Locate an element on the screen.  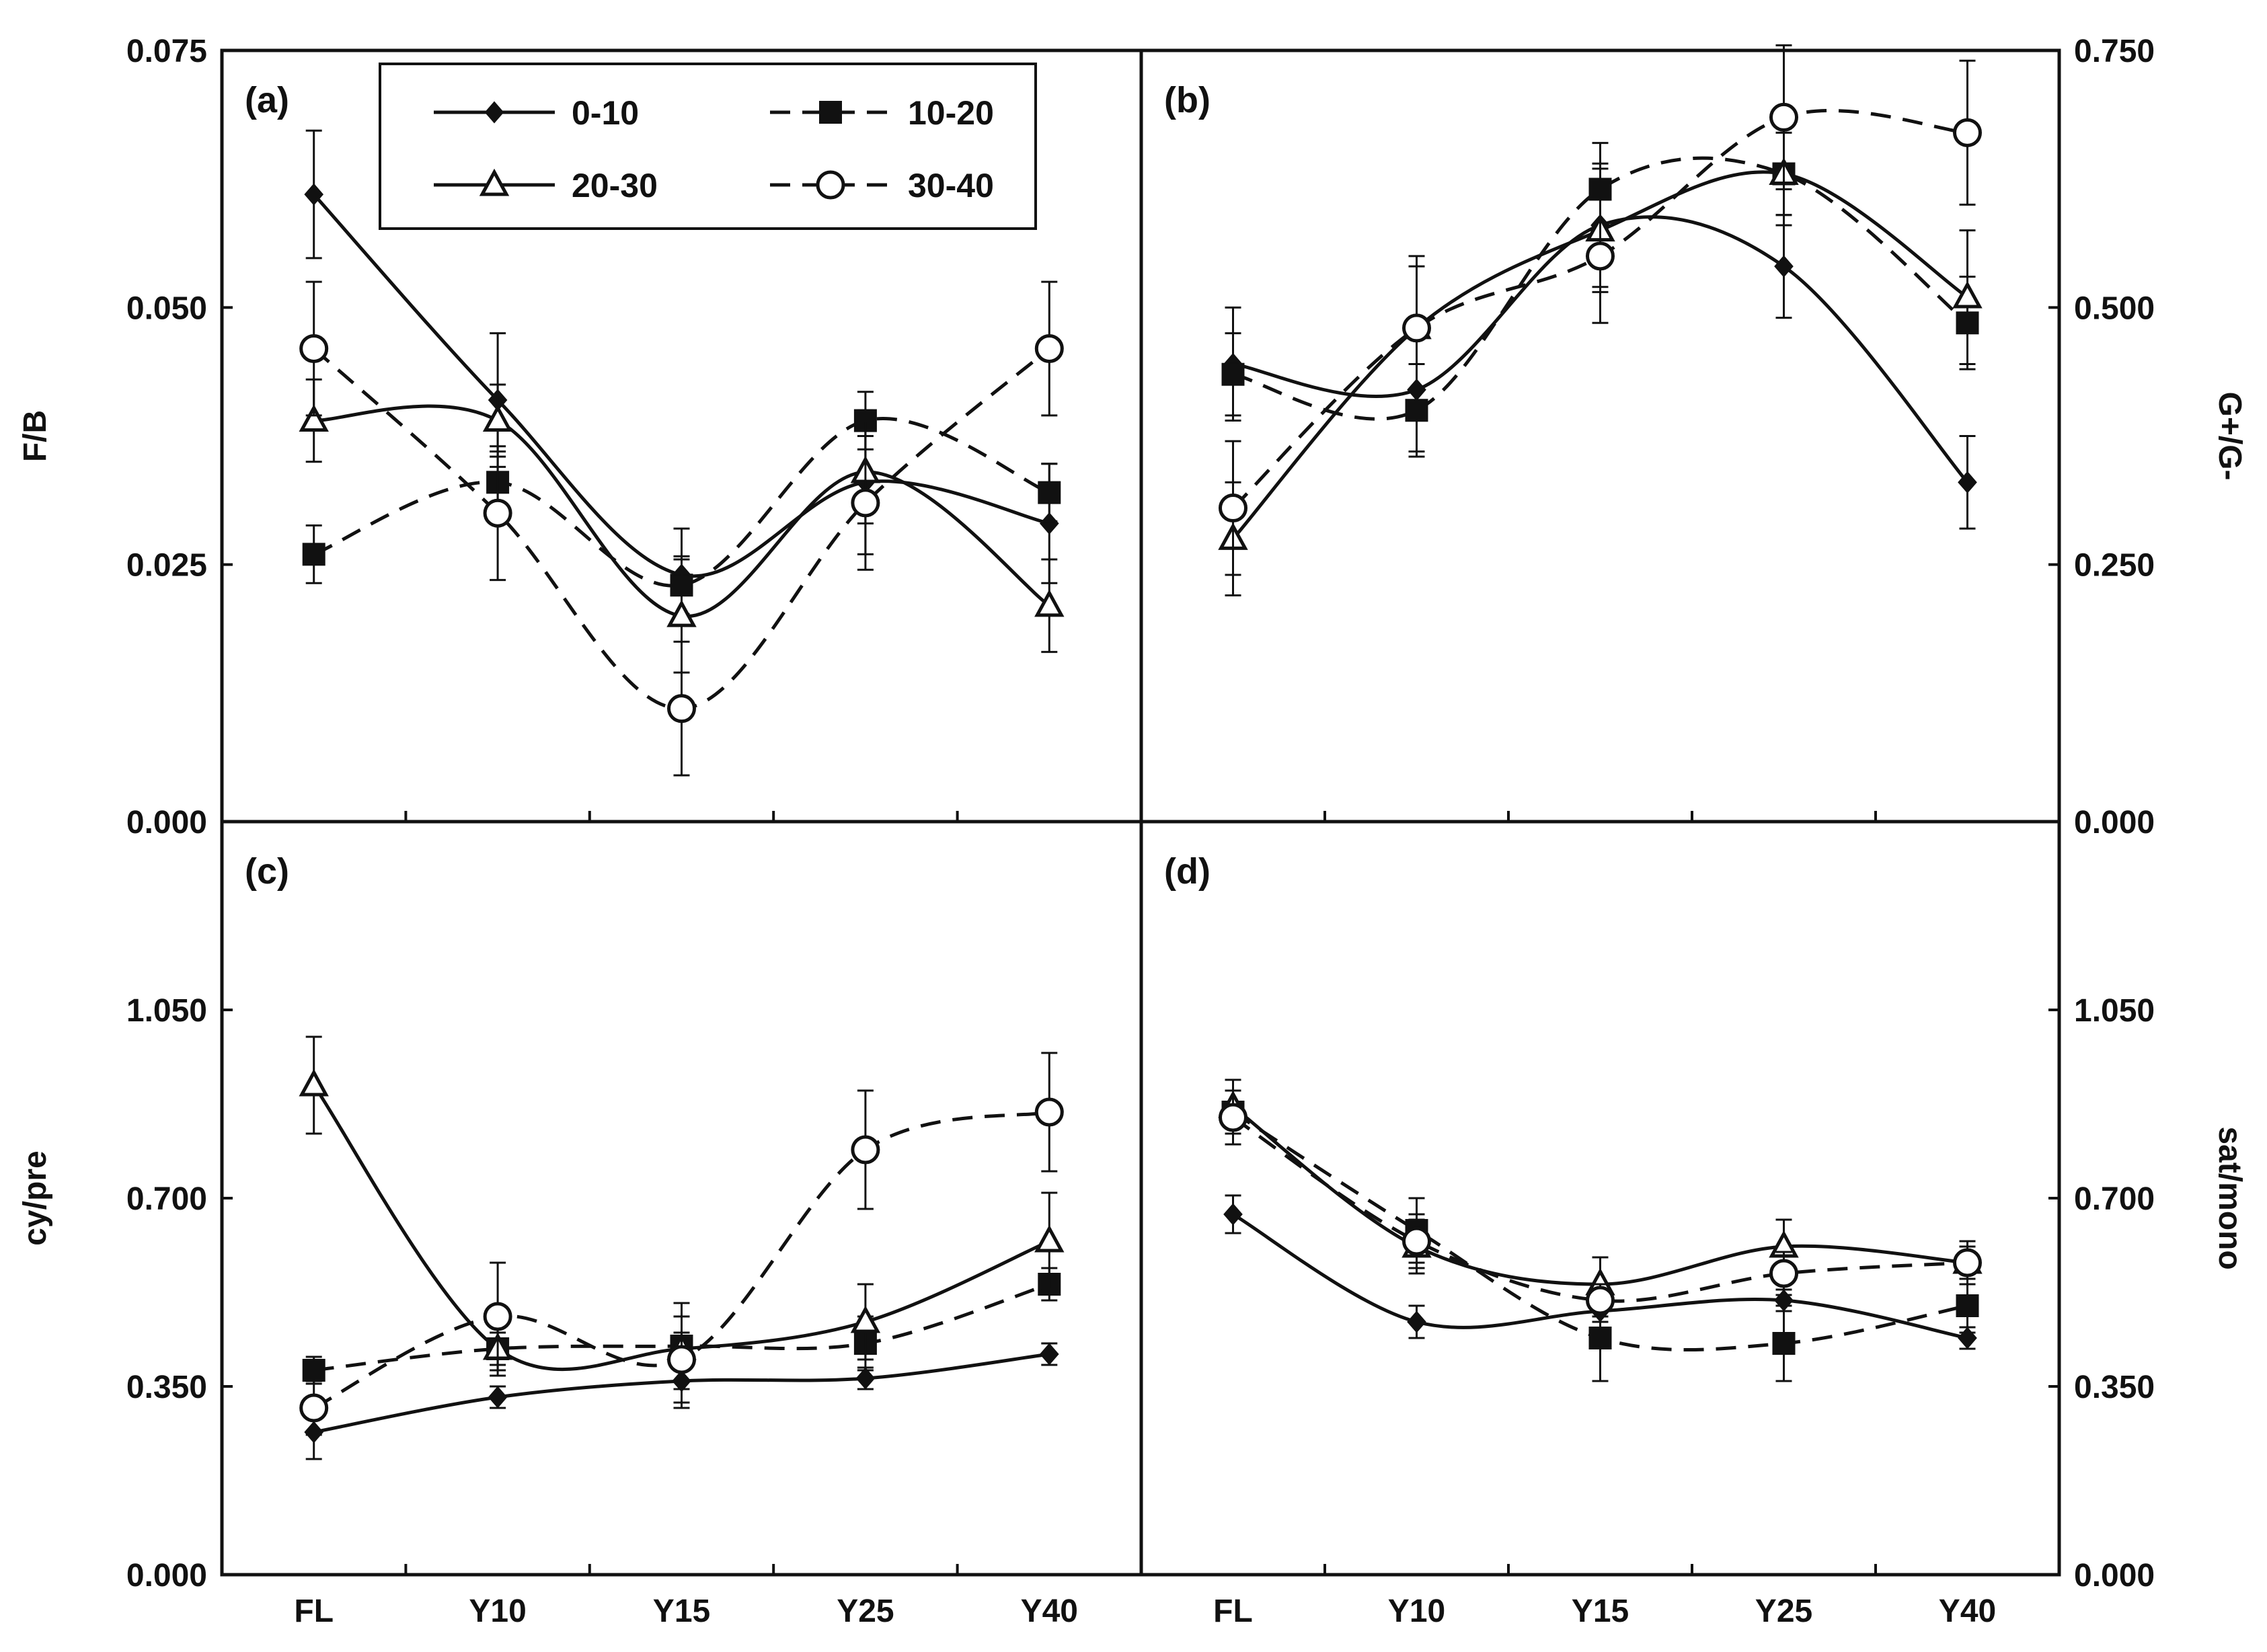
legend-item-10-20: 10-20 is located at coordinates (882, 113).